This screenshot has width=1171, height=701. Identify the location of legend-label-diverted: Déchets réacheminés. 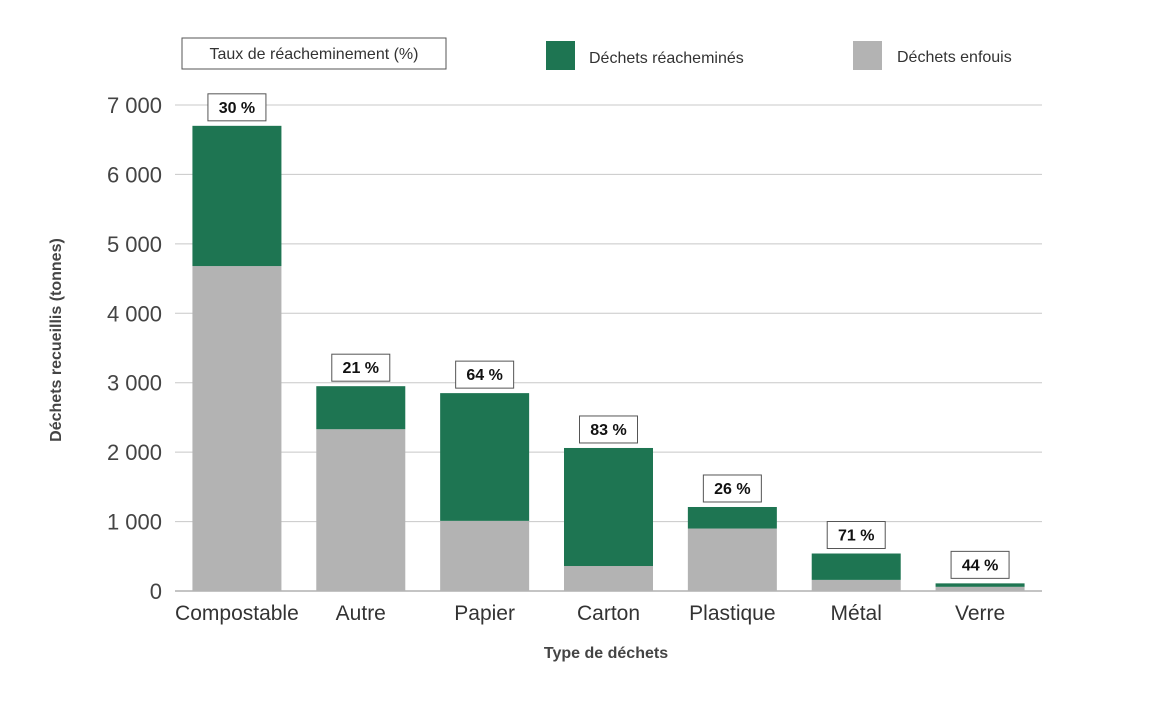
(666, 58).